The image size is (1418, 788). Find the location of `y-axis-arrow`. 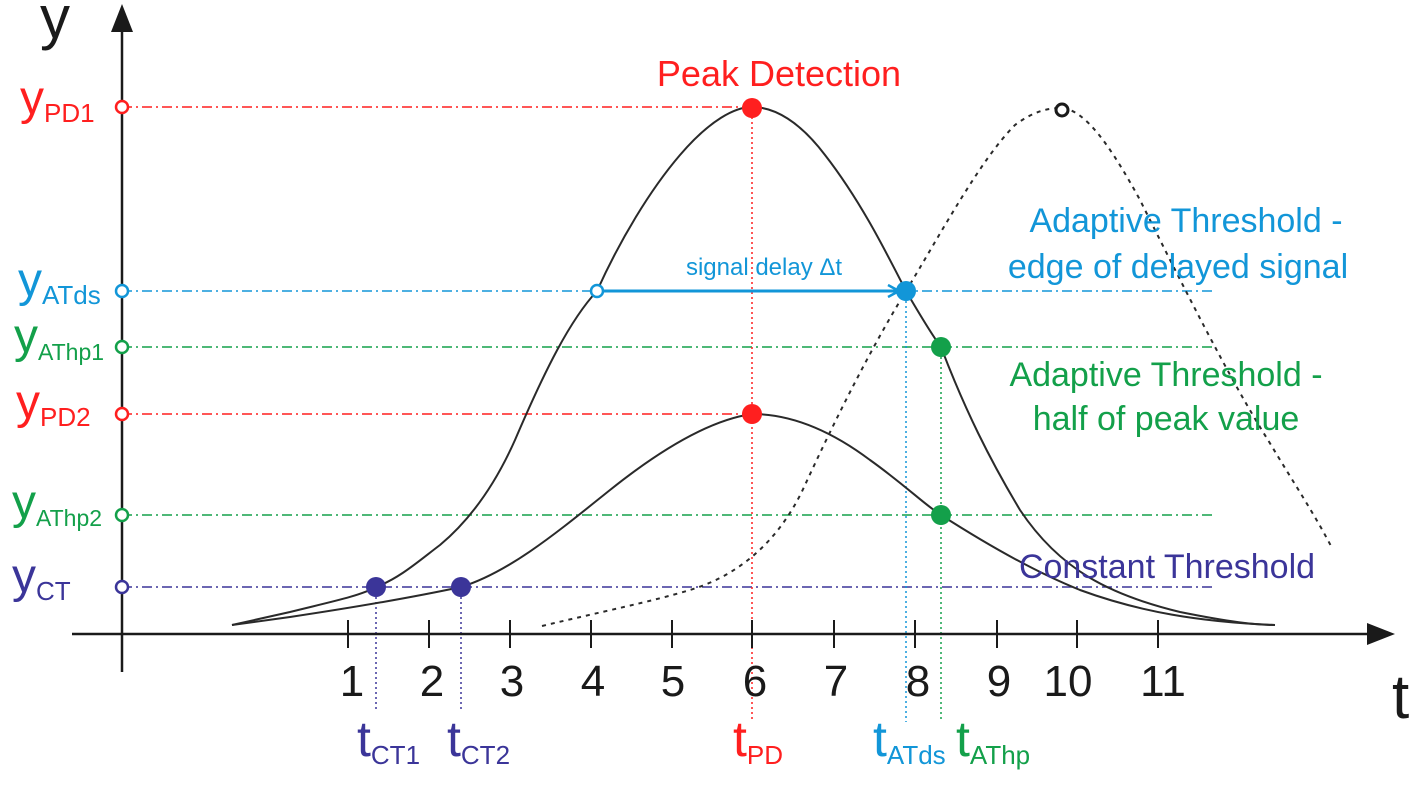

y-axis-arrow is located at coordinates (122, 18).